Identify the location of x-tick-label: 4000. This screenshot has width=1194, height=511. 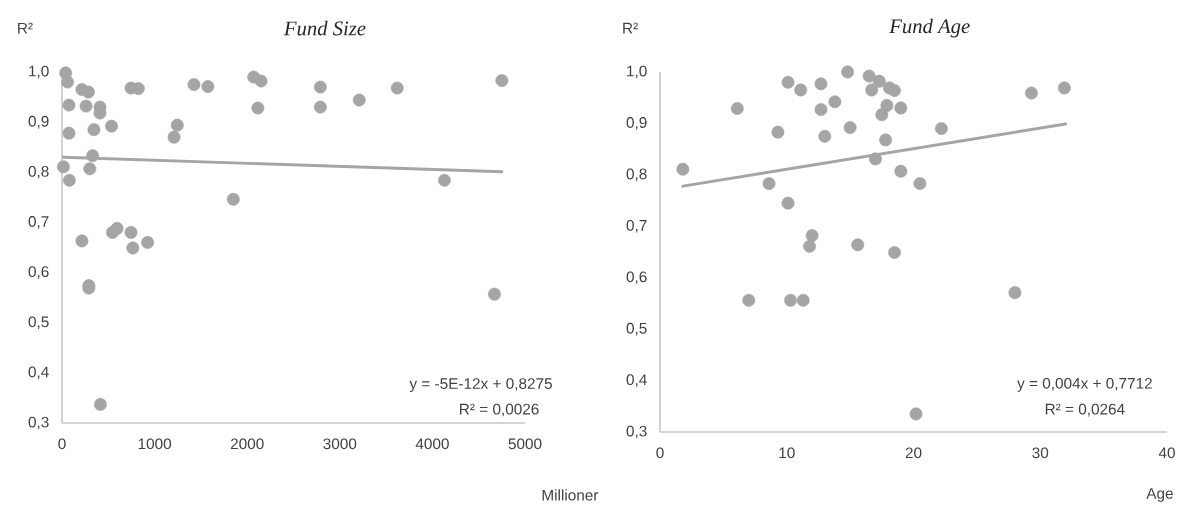
(432, 444).